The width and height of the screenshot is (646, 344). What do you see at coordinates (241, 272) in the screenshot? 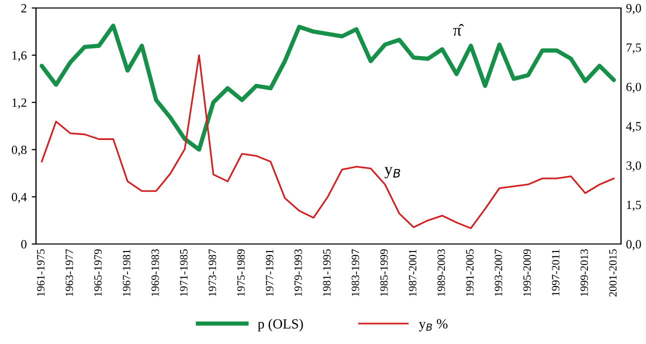
I see `x-tick-label: 1975-1989` at bounding box center [241, 272].